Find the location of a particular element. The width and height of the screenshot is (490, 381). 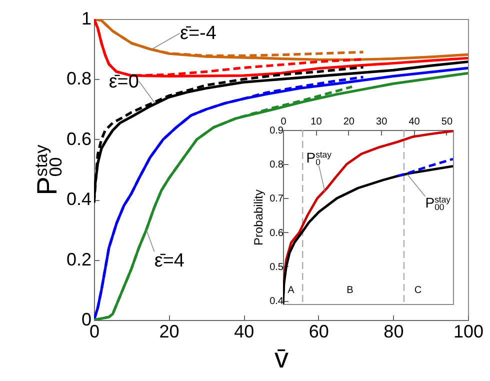

annotation: ε̄=-4 is located at coordinates (198, 33).